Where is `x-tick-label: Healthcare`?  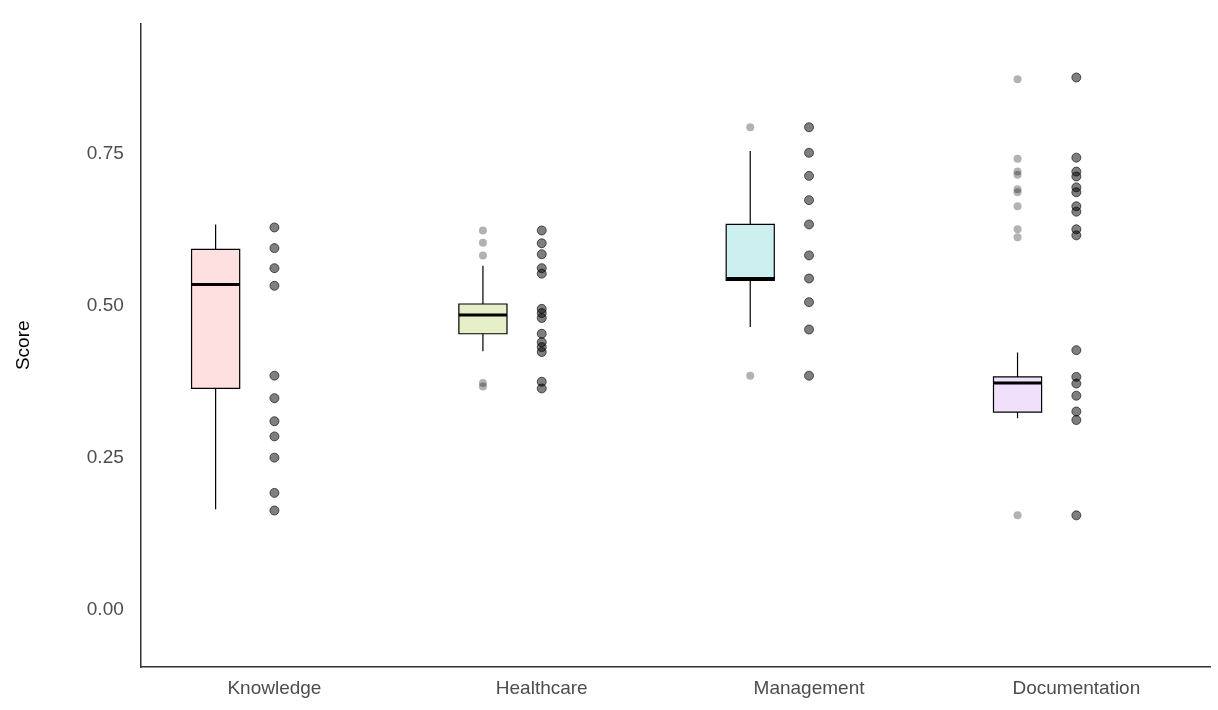
x-tick-label: Healthcare is located at coordinates (541, 687).